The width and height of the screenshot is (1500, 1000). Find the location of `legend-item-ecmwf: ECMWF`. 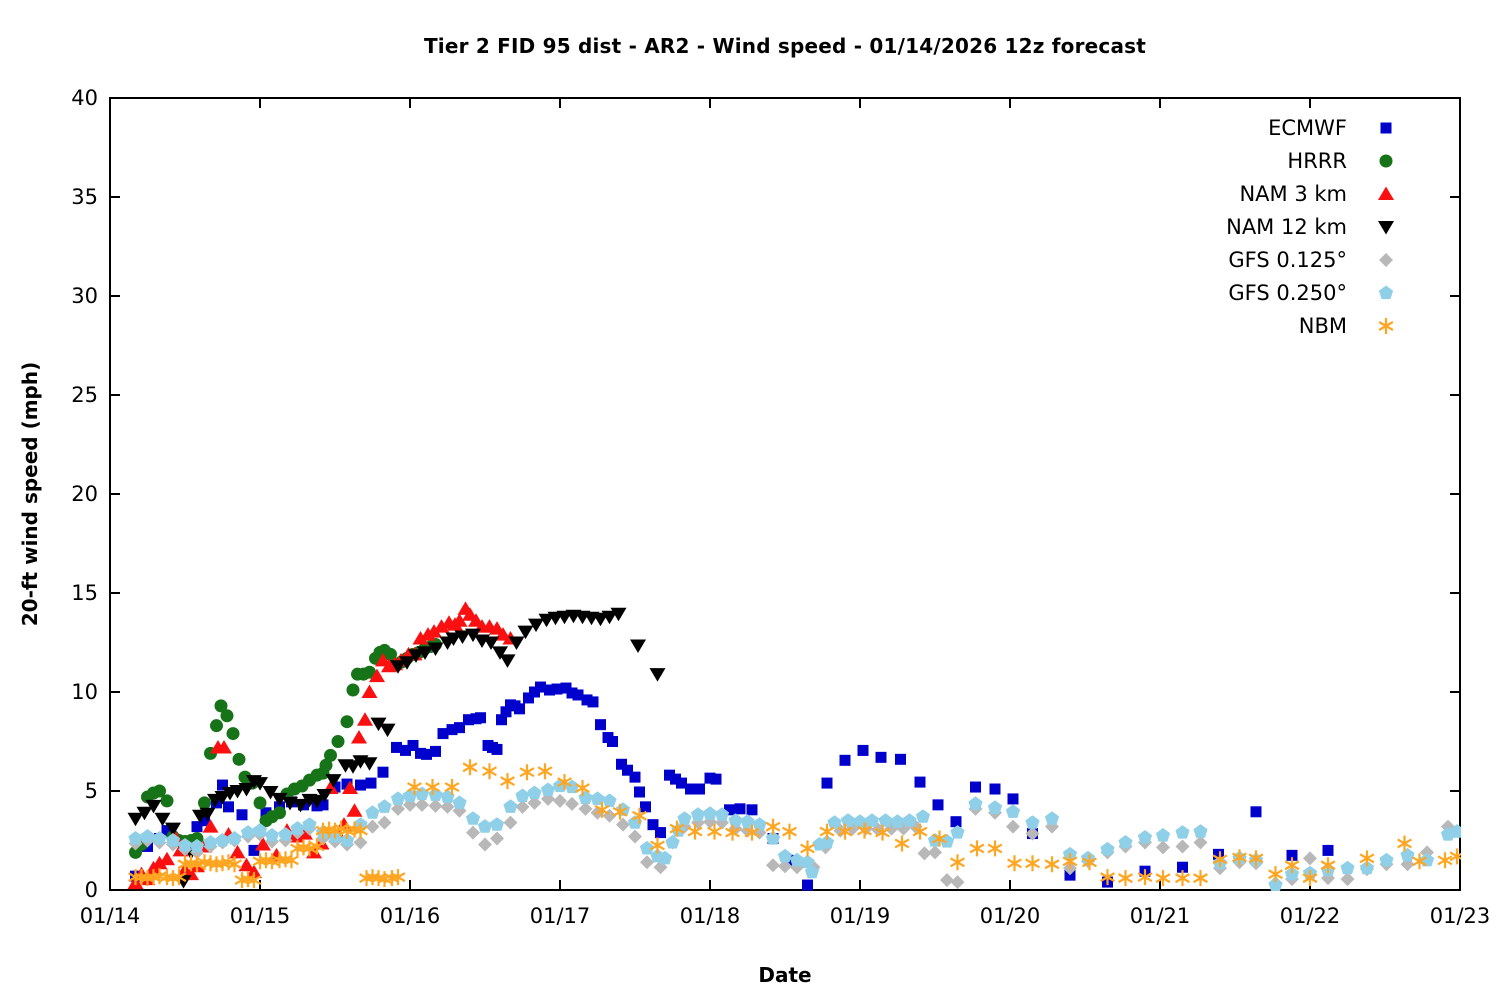

legend-item-ecmwf: ECMWF is located at coordinates (1330, 128).